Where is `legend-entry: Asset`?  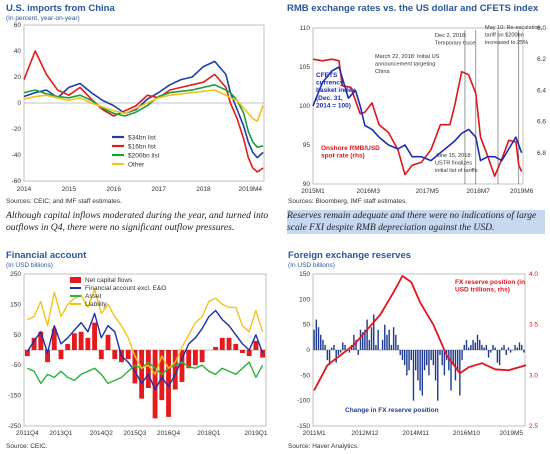
legend-entry: Asset is located at coordinates (93, 296).